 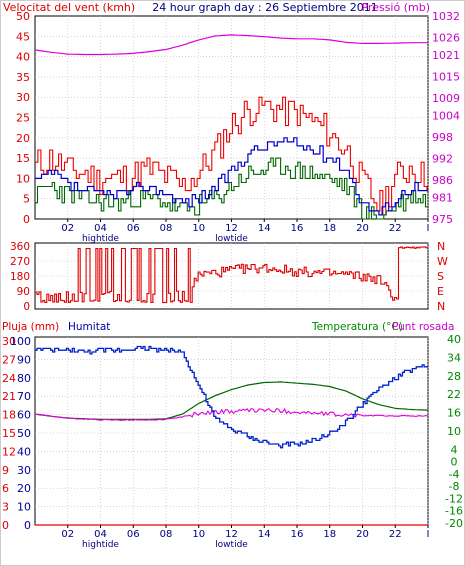 I want to click on temperature-tick-label: 40, so click(x=454, y=339).